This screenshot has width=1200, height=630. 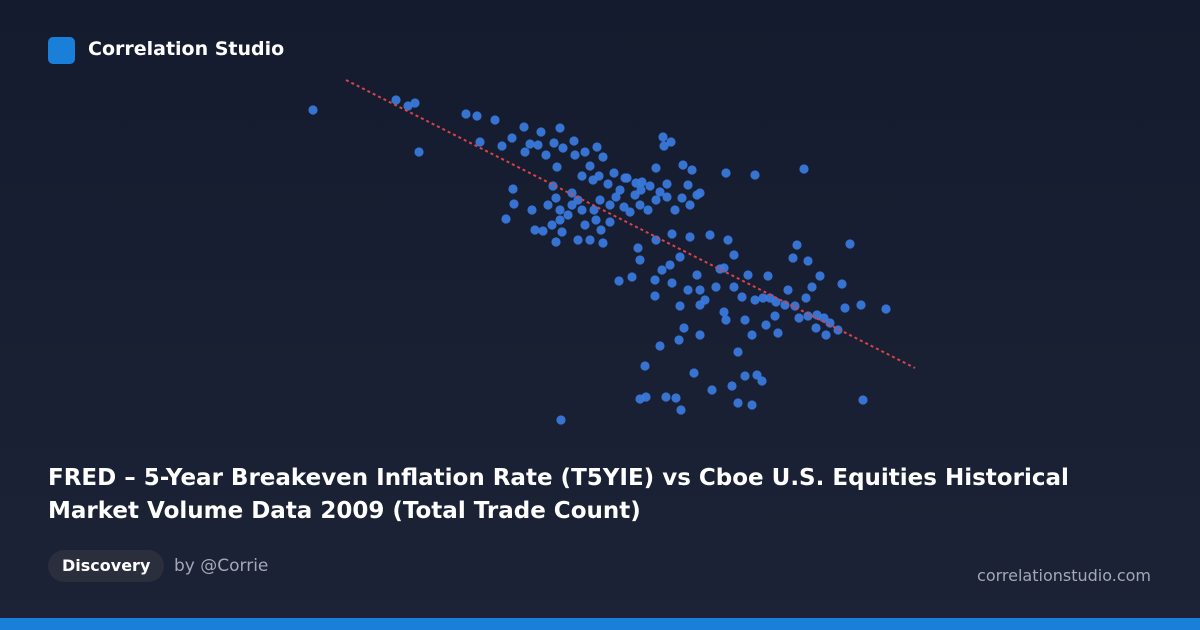 I want to click on logo, so click(x=61, y=50).